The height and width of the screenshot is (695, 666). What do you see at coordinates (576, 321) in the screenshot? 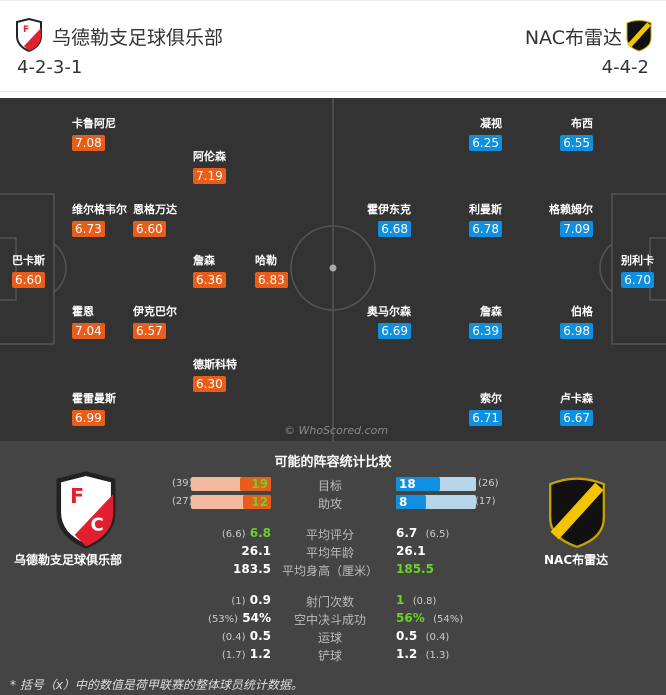
I see `away-player: 伯格 6.98` at bounding box center [576, 321].